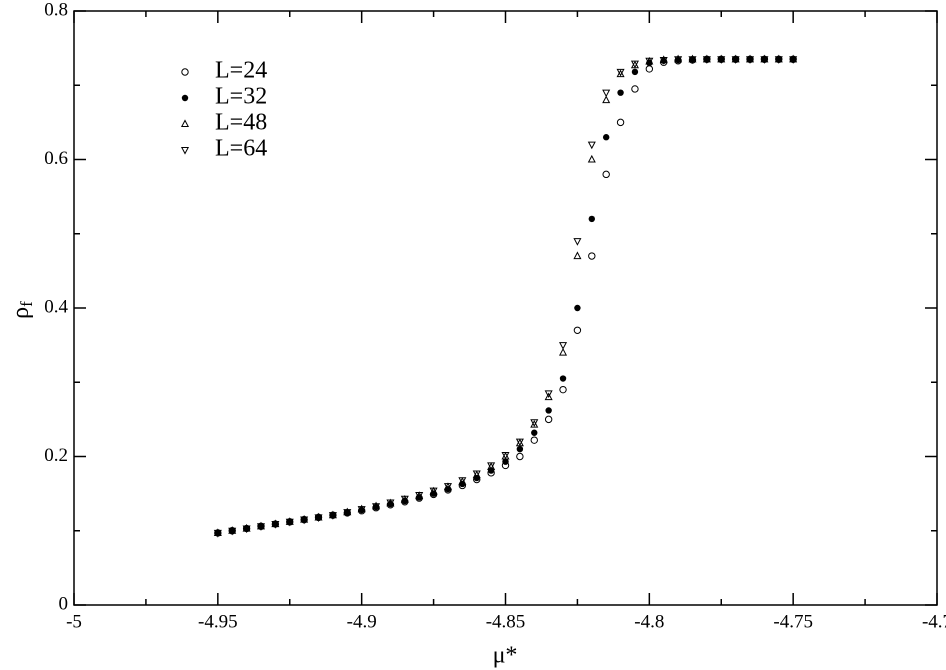 The image size is (946, 670). Describe the element at coordinates (241, 71) in the screenshot. I see `legend-label: L=24` at that location.